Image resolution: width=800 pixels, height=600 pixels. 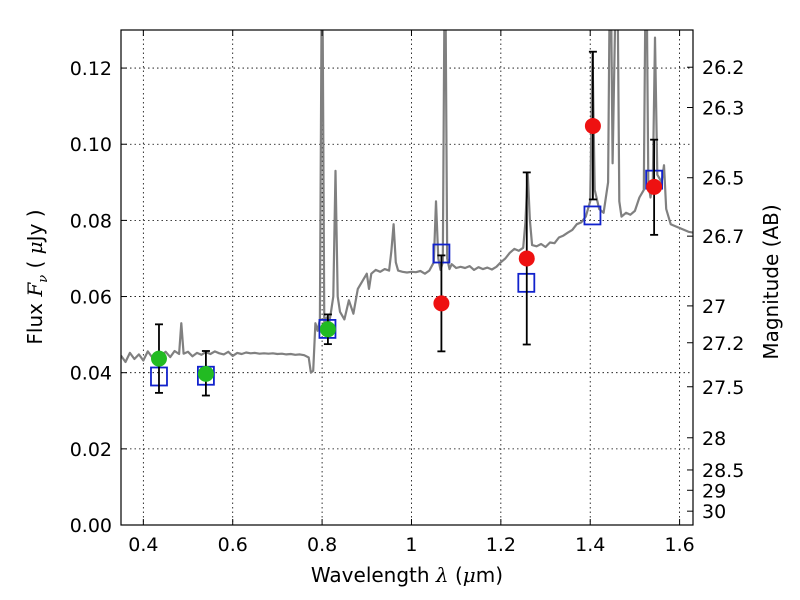 What do you see at coordinates (723, 68) in the screenshot?
I see `mag-tick-label: 26.2` at bounding box center [723, 68].